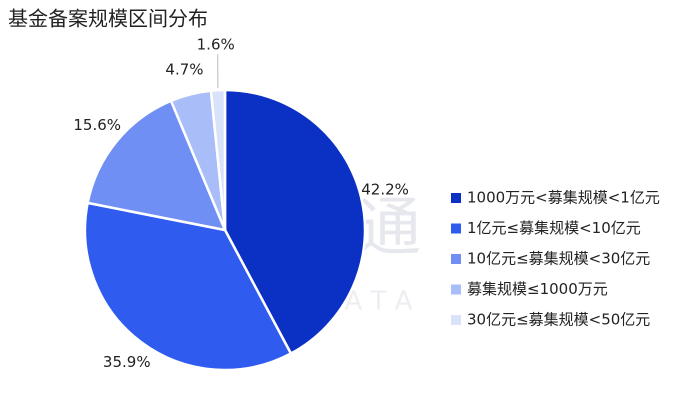  What do you see at coordinates (127, 362) in the screenshot?
I see `data-label: 35.9%` at bounding box center [127, 362].